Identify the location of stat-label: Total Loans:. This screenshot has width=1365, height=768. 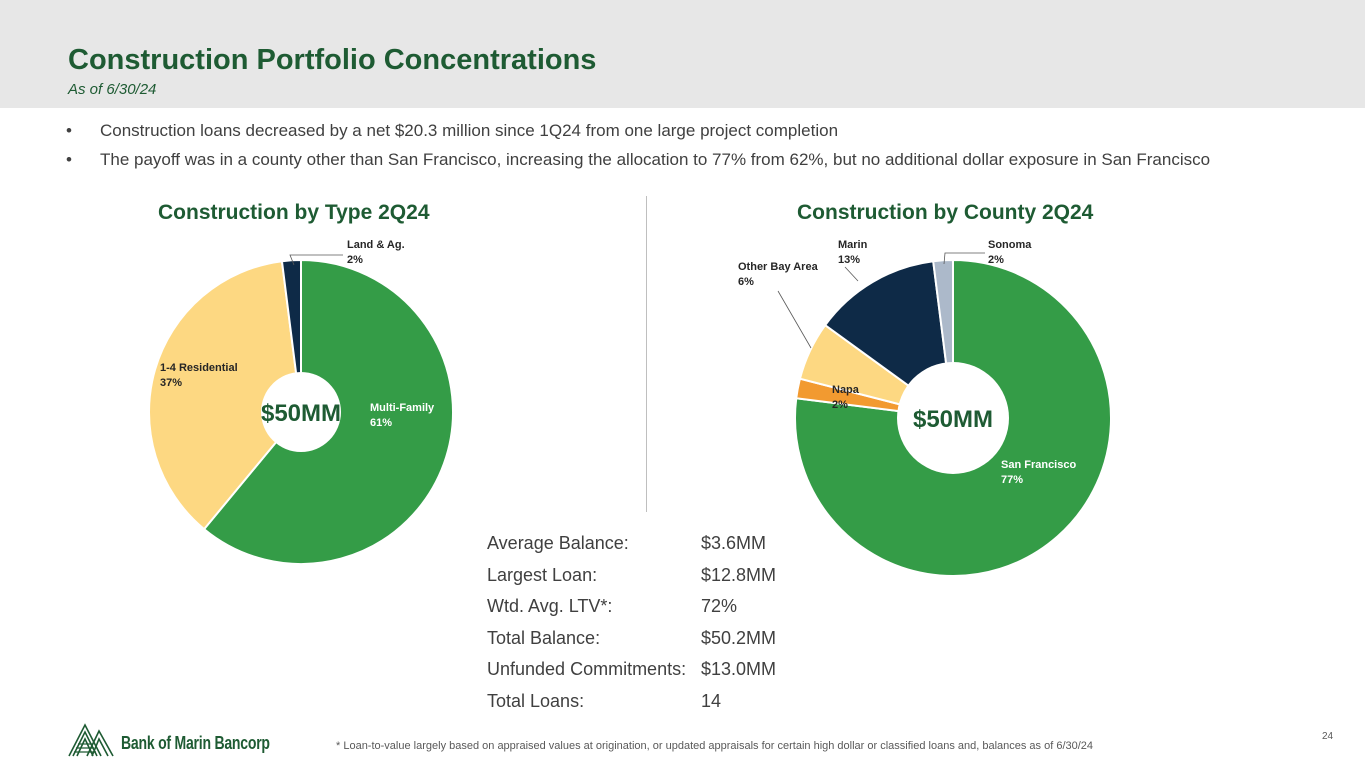
(536, 700).